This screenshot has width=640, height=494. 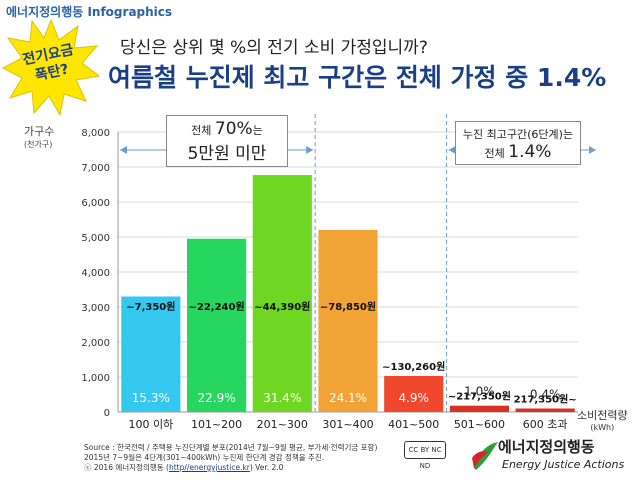 I want to click on callout1-line2: 5만원 미만, so click(x=227, y=154).